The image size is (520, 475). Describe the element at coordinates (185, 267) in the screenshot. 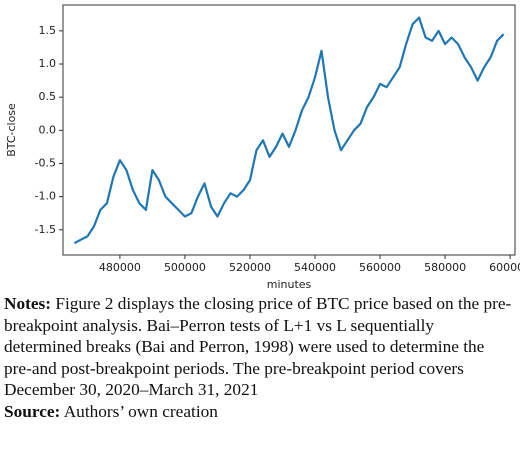

I see `x-tick-label: 500000` at that location.